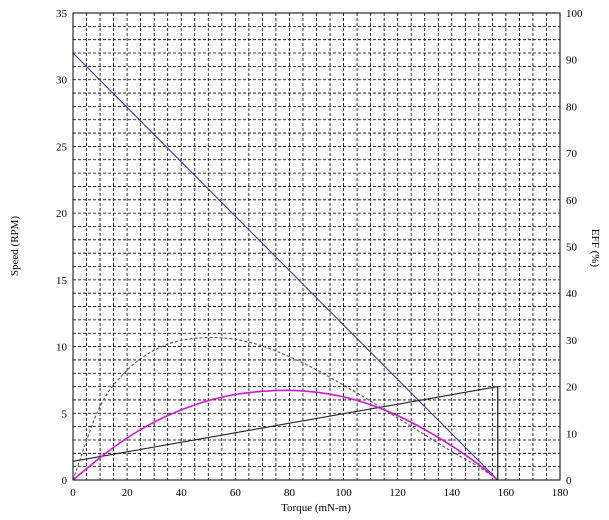  What do you see at coordinates (572, 154) in the screenshot?
I see `y2-tick-label: 70` at bounding box center [572, 154].